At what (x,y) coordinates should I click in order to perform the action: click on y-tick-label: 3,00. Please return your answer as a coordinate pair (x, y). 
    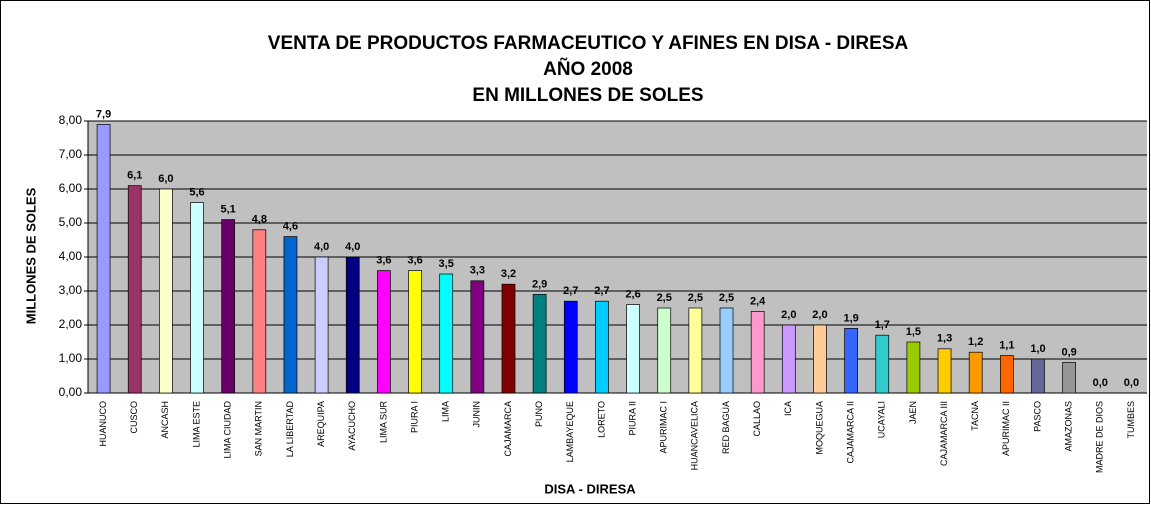
    Looking at the image, I should click on (71, 290).